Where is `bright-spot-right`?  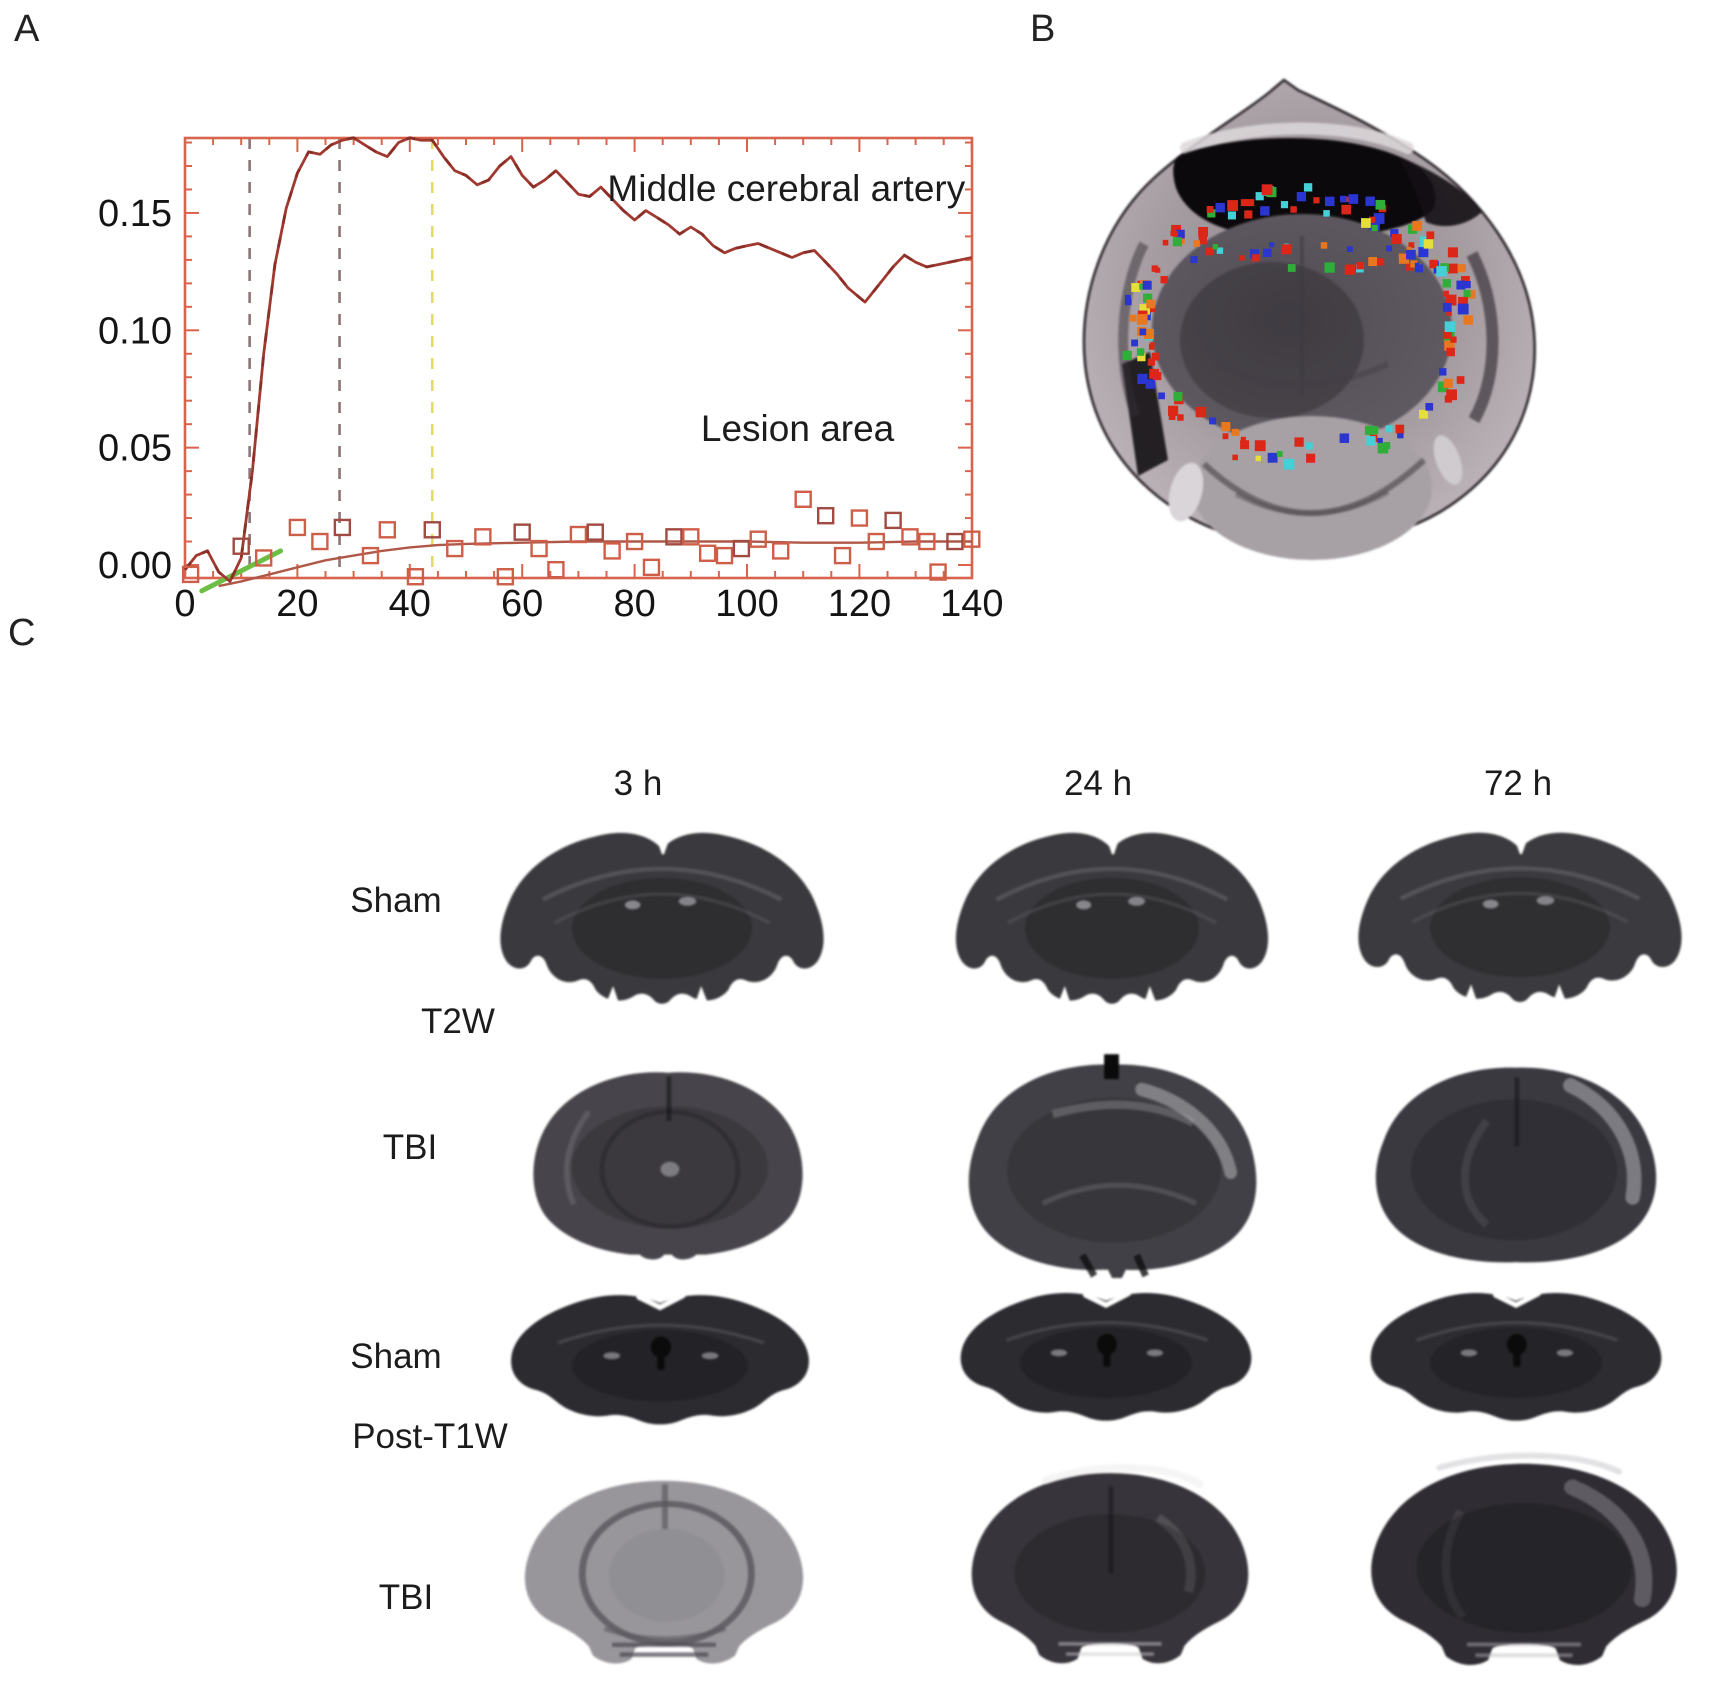
bright-spot-right is located at coordinates (1448, 460).